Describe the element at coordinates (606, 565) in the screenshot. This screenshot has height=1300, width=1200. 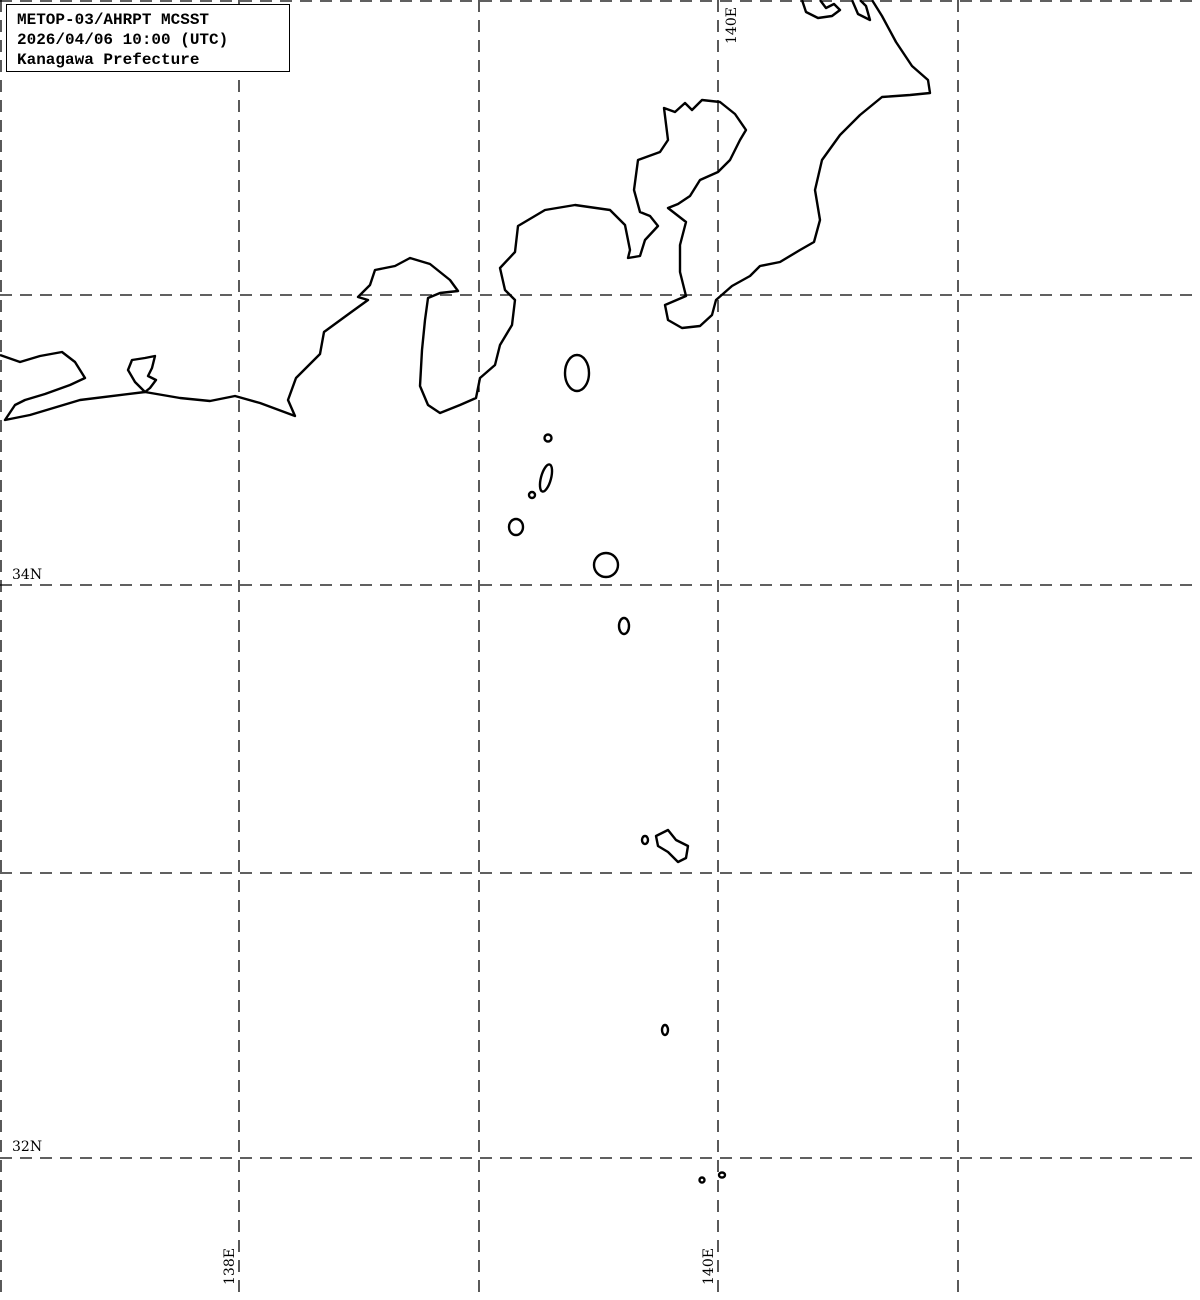
I see `island-miyakejima` at that location.